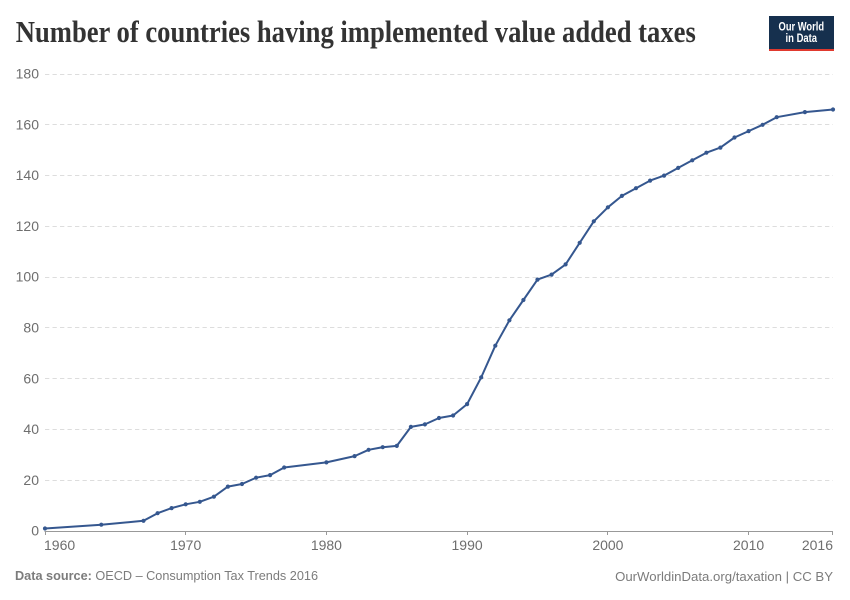 The image size is (850, 600). I want to click on svg-text: in Data, so click(802, 38).